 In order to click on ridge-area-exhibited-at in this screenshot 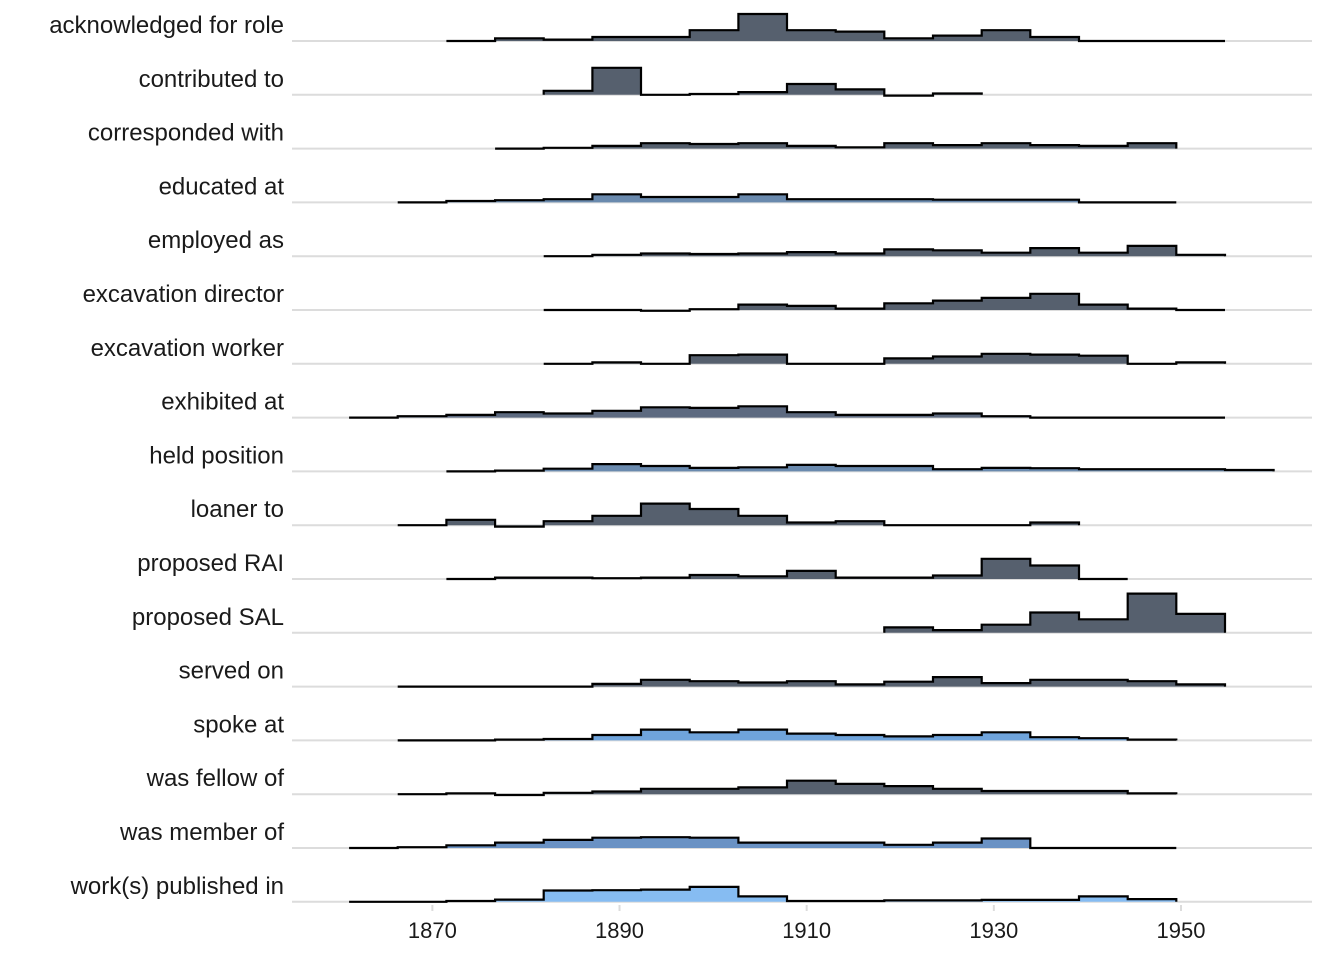, I will do `click(787, 412)`.